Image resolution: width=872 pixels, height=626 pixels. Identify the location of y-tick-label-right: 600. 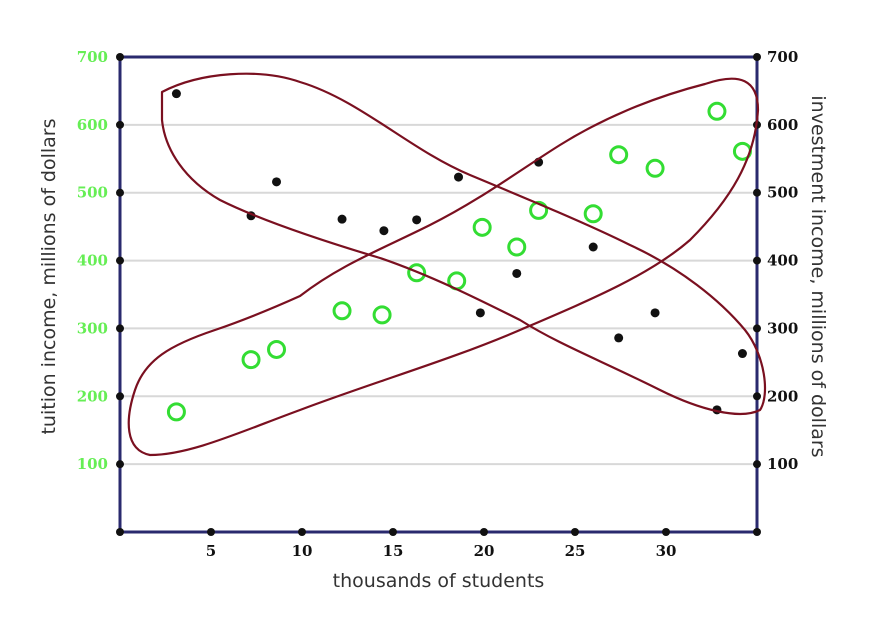
(782, 125).